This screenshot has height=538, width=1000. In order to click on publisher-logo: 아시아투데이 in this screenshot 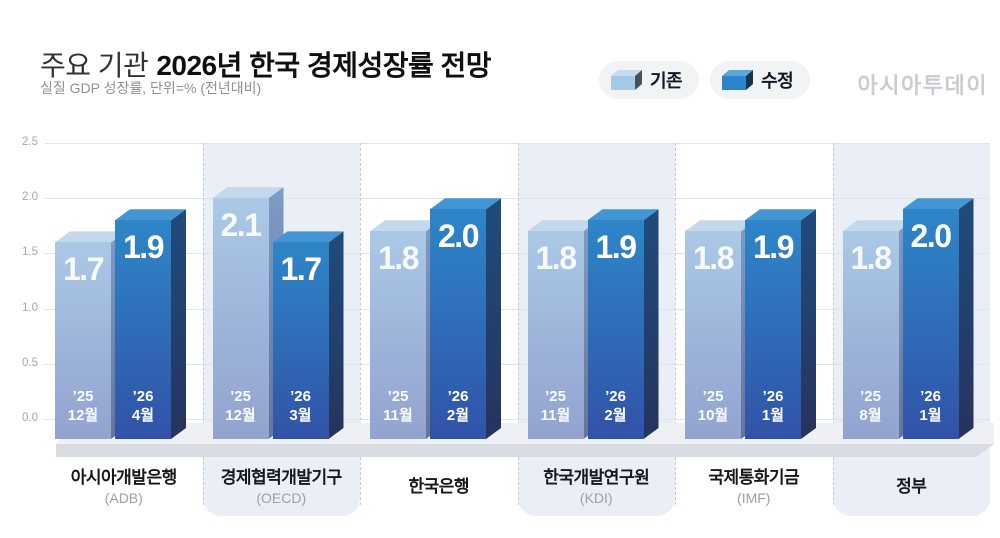, I will do `click(922, 85)`.